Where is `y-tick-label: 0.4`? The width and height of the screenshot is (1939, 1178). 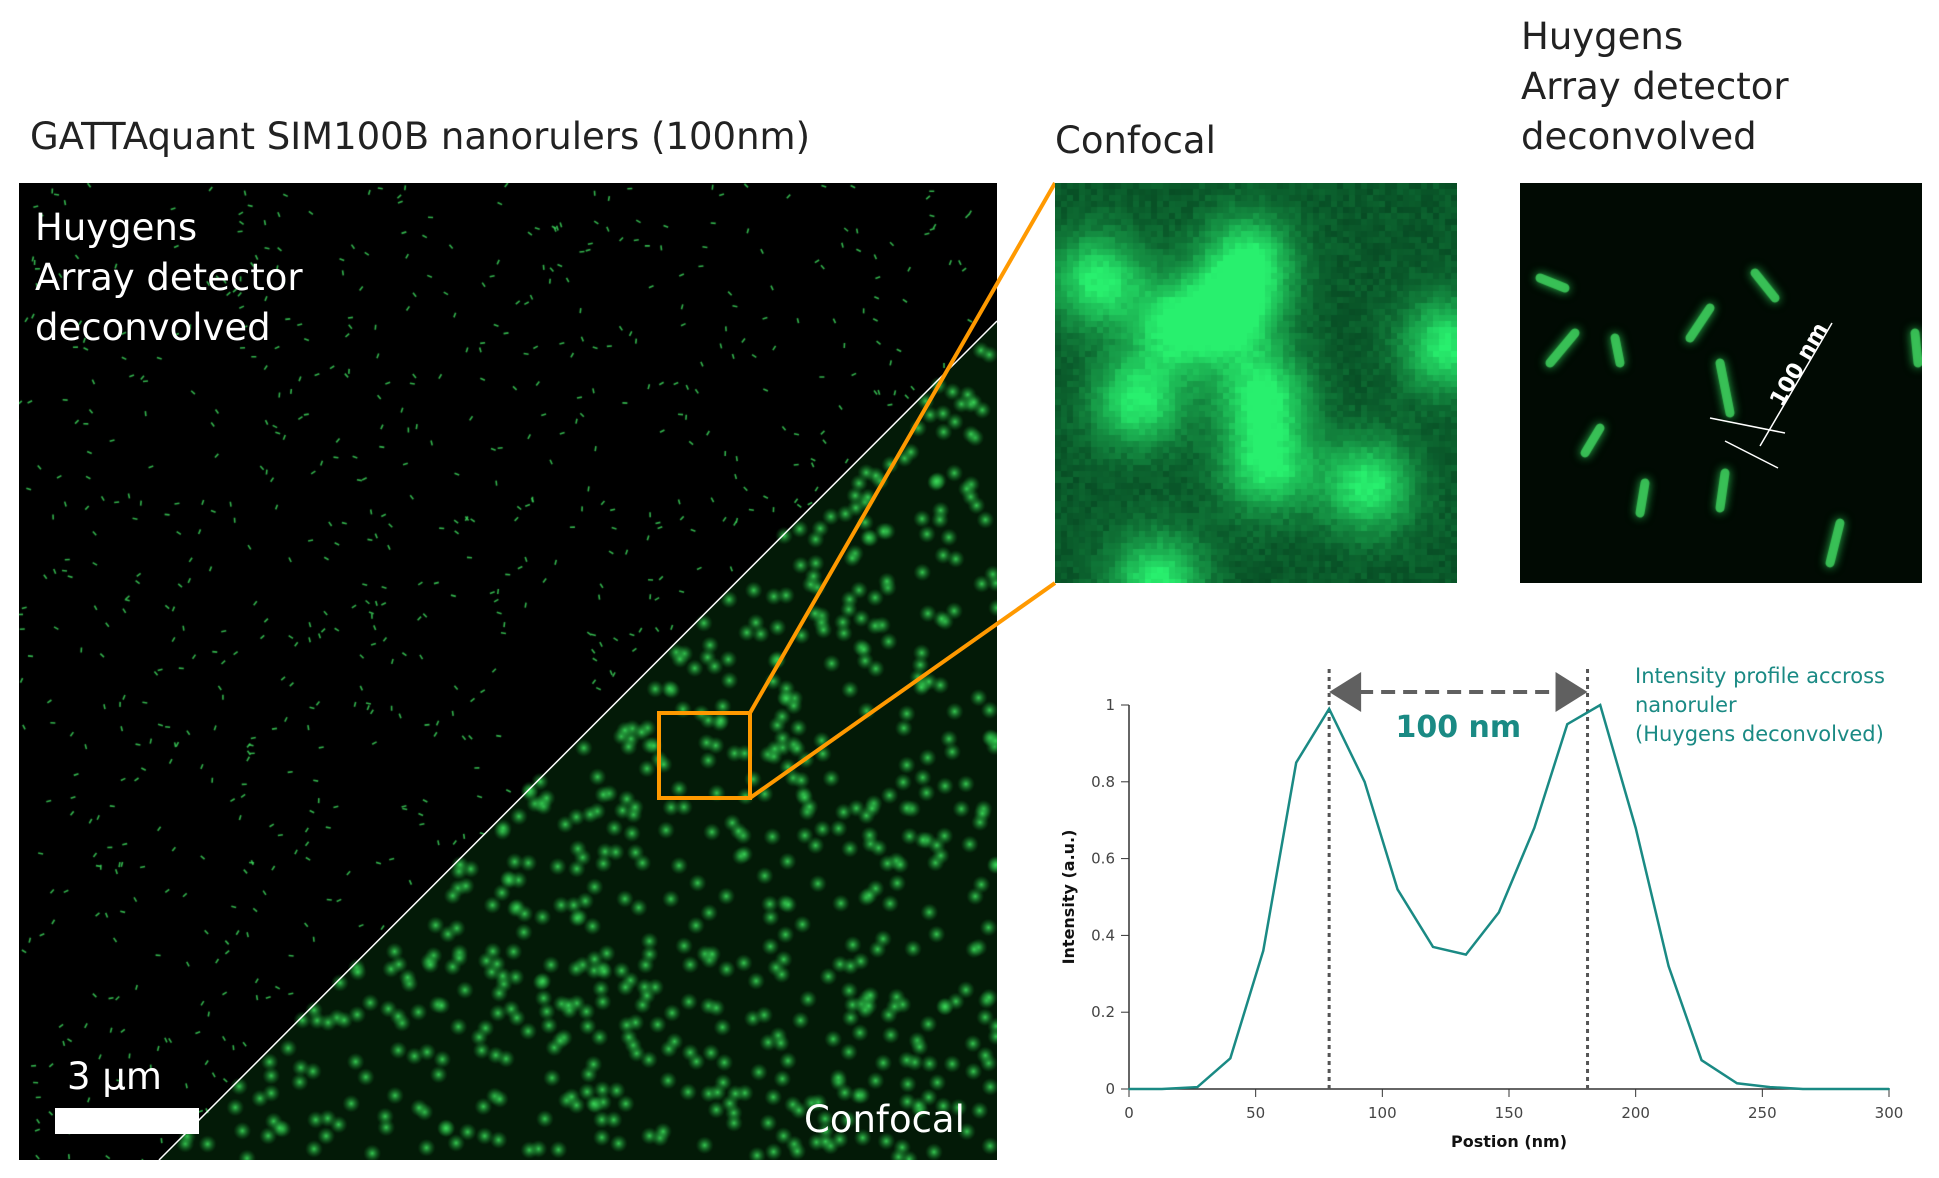 y-tick-label: 0.4 is located at coordinates (1103, 935).